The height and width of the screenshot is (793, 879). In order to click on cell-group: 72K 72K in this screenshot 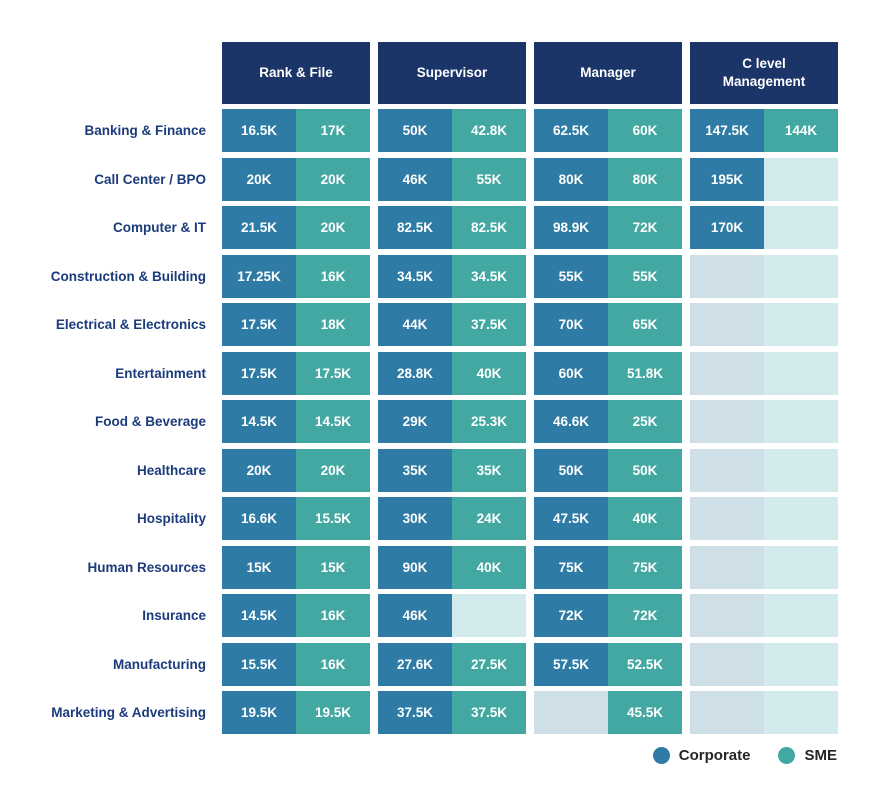, I will do `click(608, 616)`.